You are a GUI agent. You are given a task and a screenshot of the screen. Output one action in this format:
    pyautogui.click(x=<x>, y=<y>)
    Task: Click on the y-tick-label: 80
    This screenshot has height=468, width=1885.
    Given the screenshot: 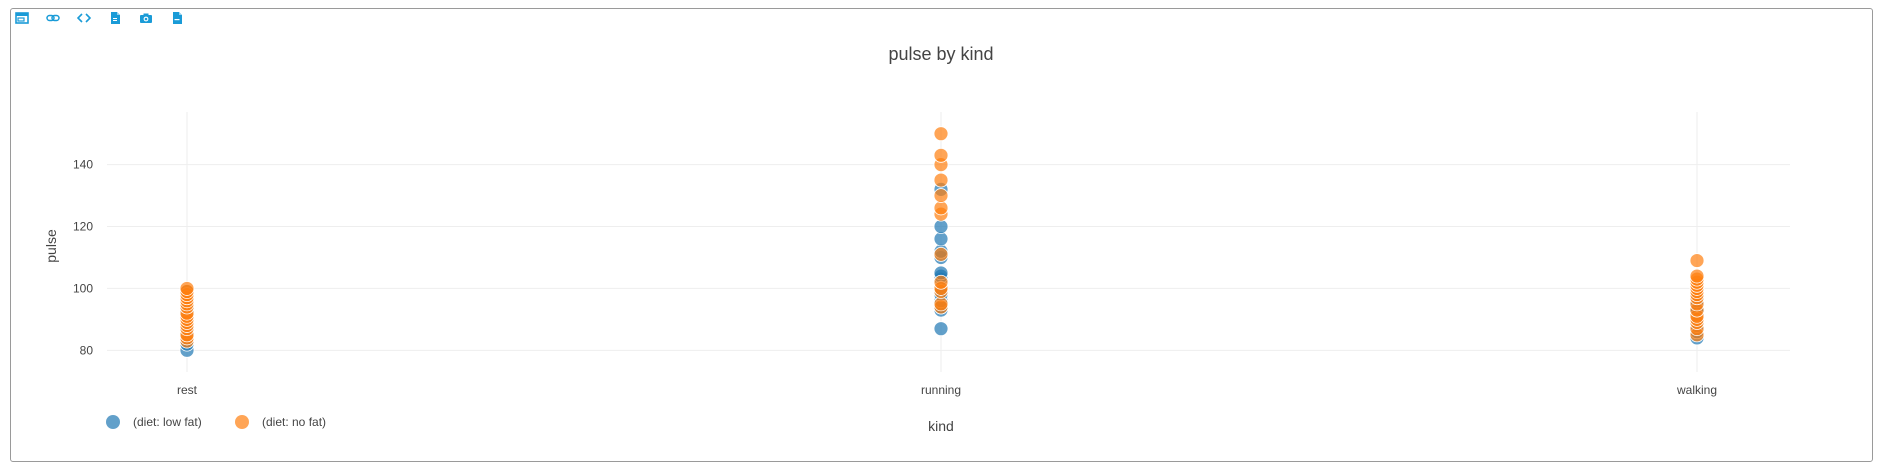 What is the action you would take?
    pyautogui.click(x=87, y=350)
    